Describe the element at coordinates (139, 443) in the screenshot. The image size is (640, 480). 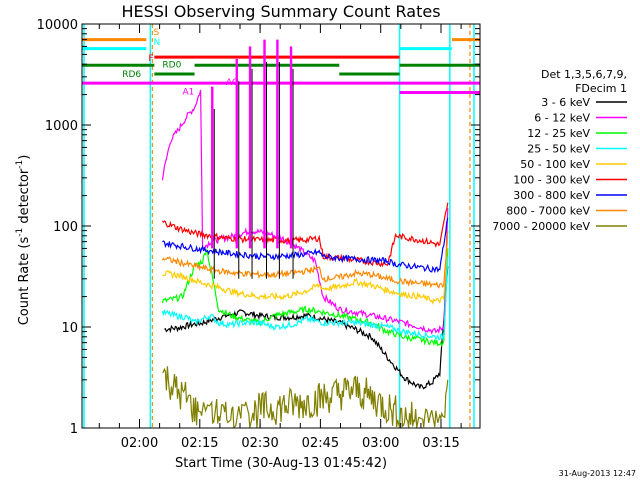
I see `x-tick-label: 02:00` at that location.